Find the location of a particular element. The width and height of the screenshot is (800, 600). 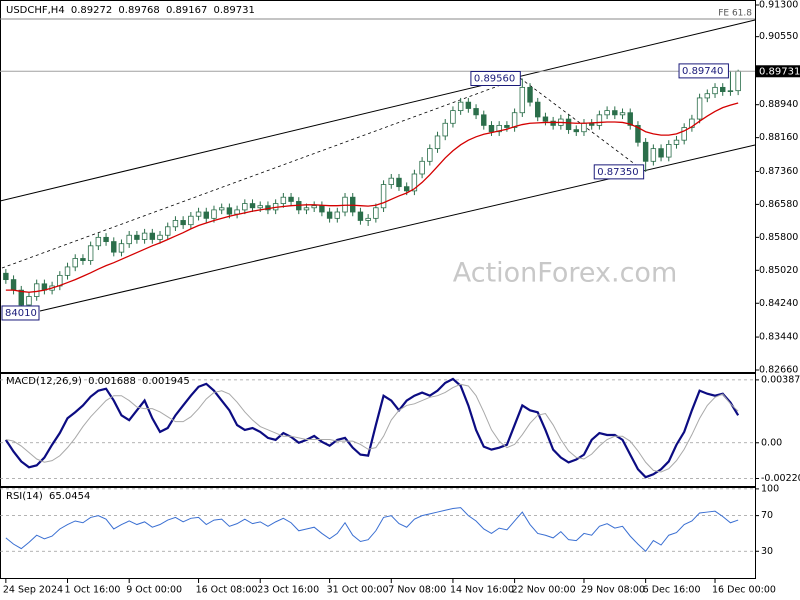

header-close: 0.89731 is located at coordinates (234, 10).